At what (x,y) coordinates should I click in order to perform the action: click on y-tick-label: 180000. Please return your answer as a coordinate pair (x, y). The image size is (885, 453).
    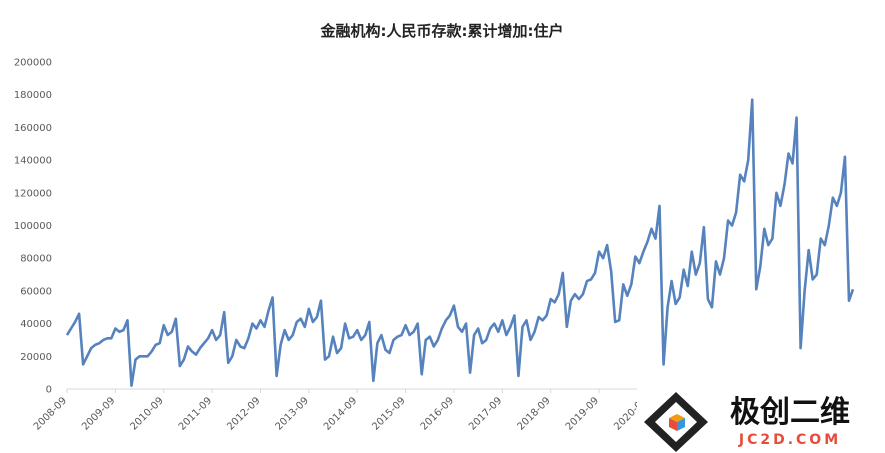
    Looking at the image, I should click on (33, 95).